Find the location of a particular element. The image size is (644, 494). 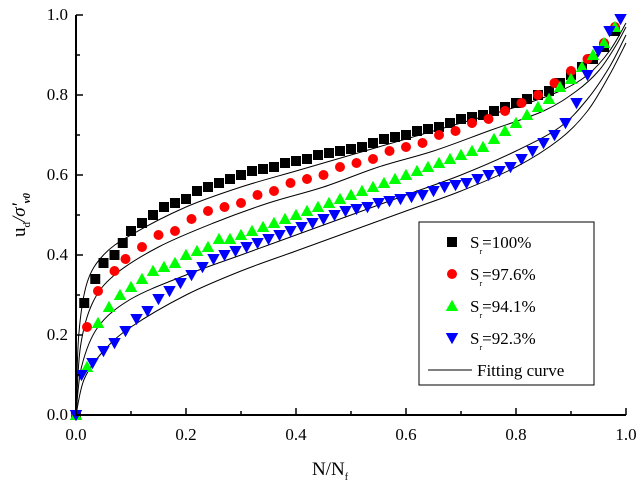

y-tick-label: 0.4 is located at coordinates (58, 254).